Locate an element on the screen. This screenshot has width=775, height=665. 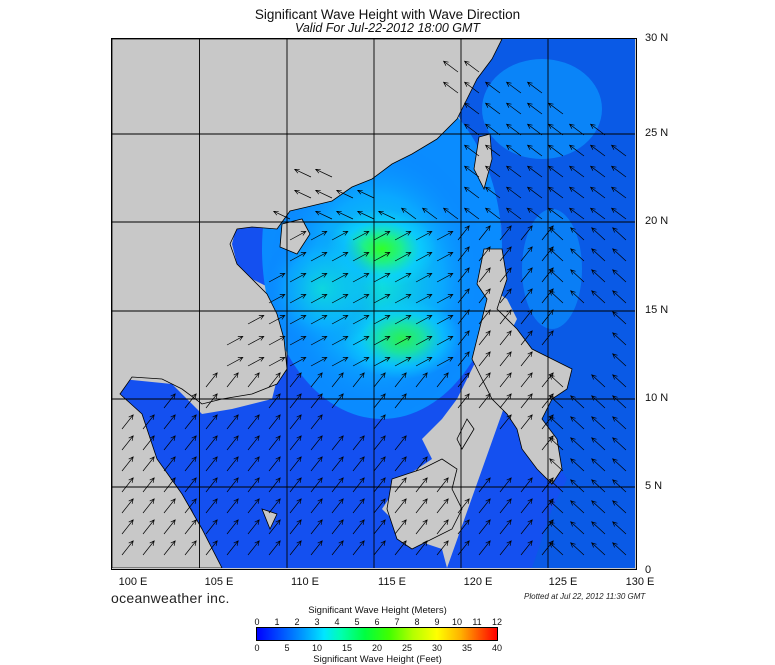
legend-feet-tick: 30 is located at coordinates (437, 648).